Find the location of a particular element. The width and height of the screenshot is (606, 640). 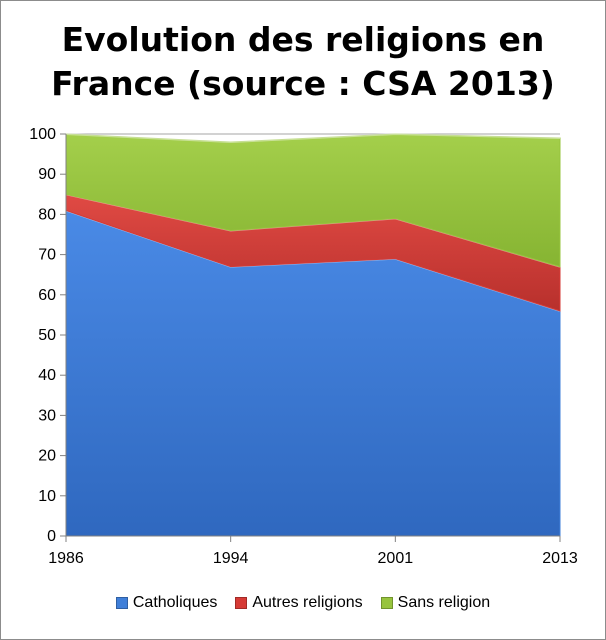

y-tick-label-40: 40 is located at coordinates (47, 375).